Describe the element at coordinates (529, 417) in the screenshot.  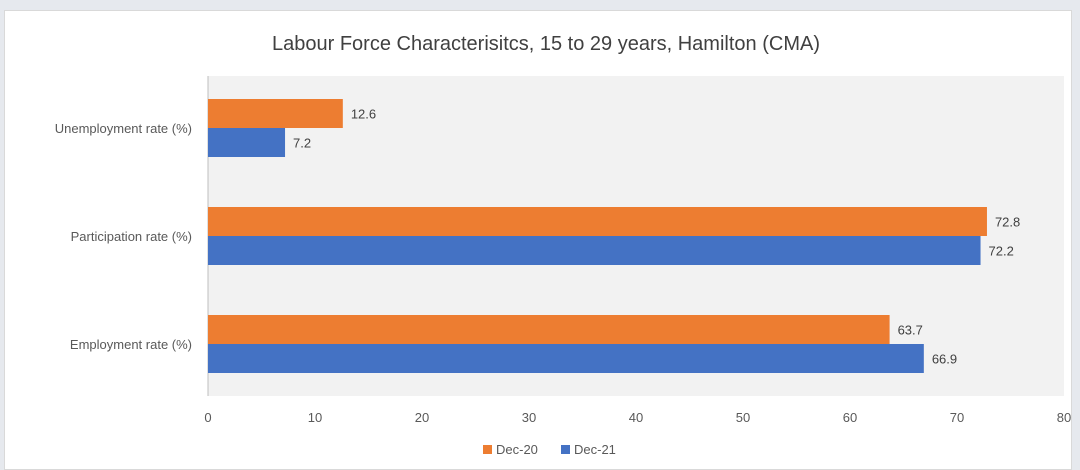
I see `x-tick-label: 30` at that location.